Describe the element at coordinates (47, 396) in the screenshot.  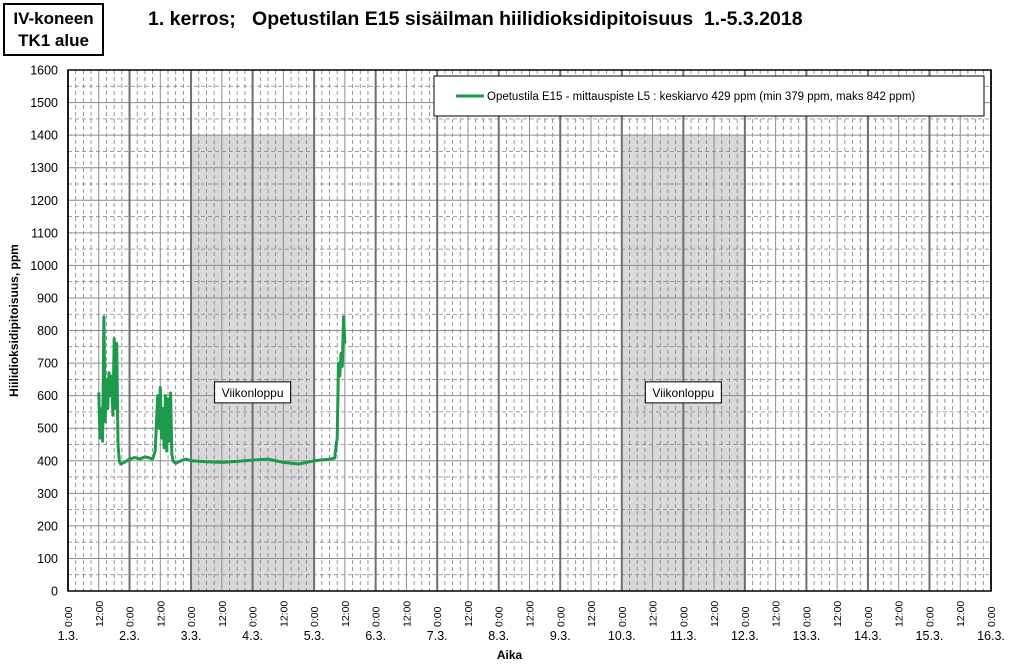
I see `y-tick-label: 600` at that location.